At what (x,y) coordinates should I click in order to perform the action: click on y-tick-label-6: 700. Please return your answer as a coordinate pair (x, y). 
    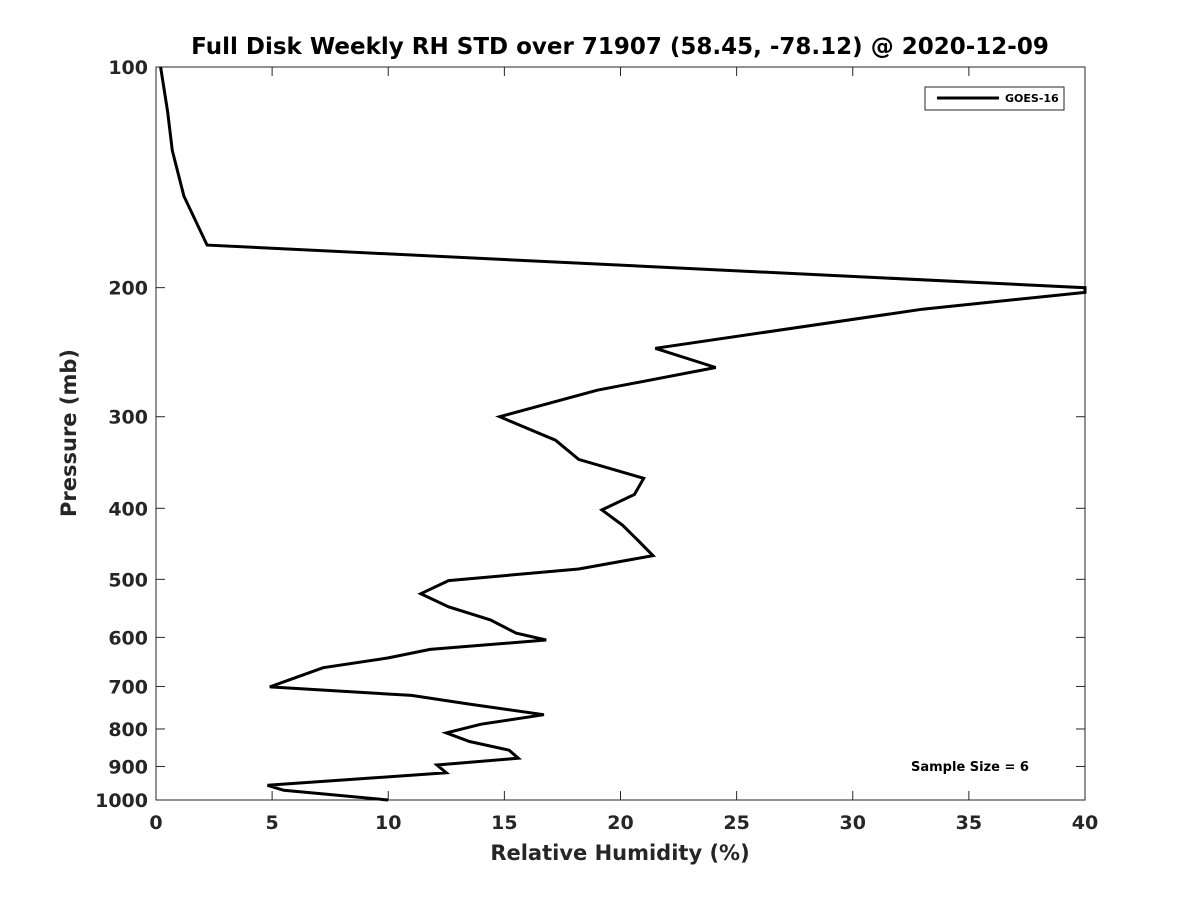
    Looking at the image, I should click on (128, 687).